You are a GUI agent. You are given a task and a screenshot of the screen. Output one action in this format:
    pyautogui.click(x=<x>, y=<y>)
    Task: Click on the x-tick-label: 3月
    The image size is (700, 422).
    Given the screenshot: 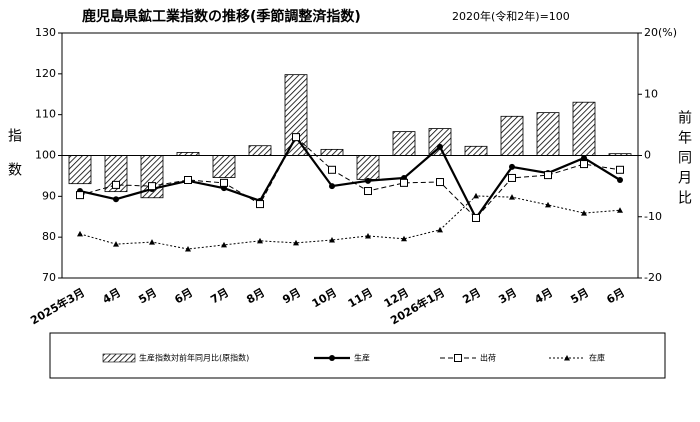 What is the action you would take?
    pyautogui.click(x=507, y=296)
    